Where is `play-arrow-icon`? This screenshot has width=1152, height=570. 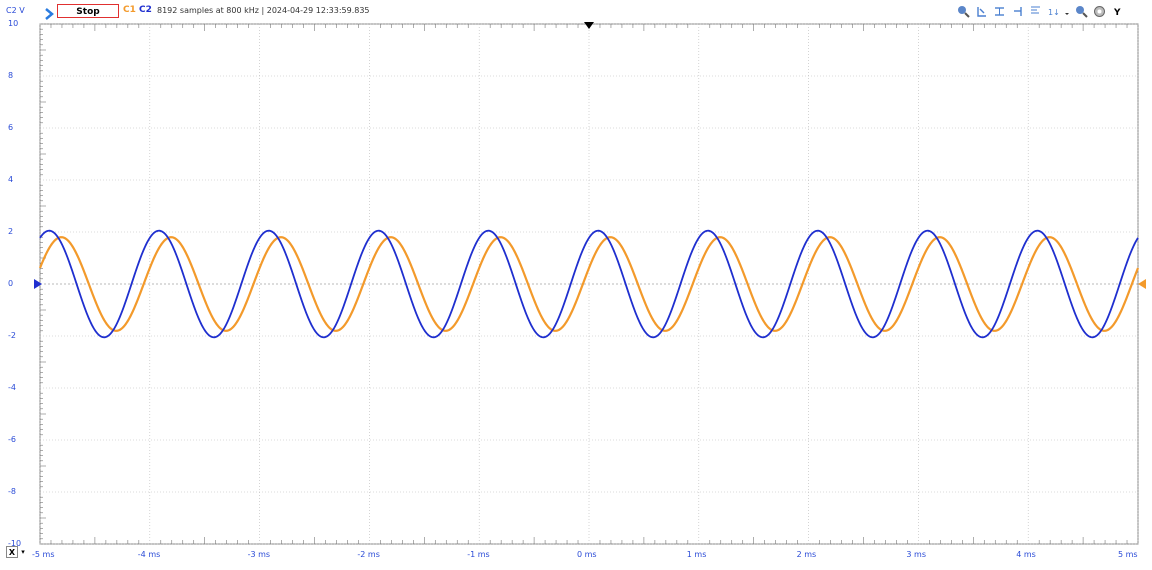 play-arrow-icon is located at coordinates (49, 14).